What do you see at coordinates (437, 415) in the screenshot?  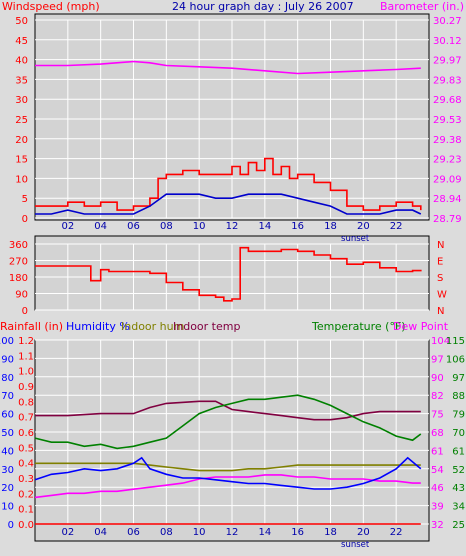 I see `dewpoint-tick-label: 75` at bounding box center [437, 415].